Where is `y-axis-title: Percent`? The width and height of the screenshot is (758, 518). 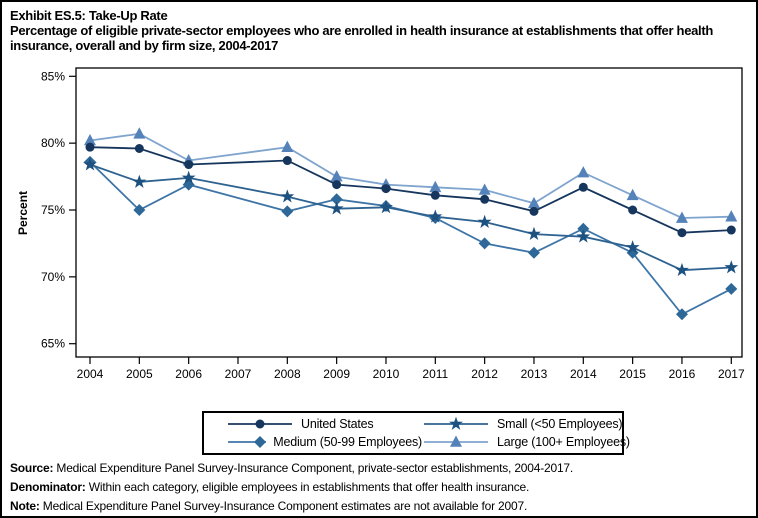 y-axis-title: Percent is located at coordinates (23, 213).